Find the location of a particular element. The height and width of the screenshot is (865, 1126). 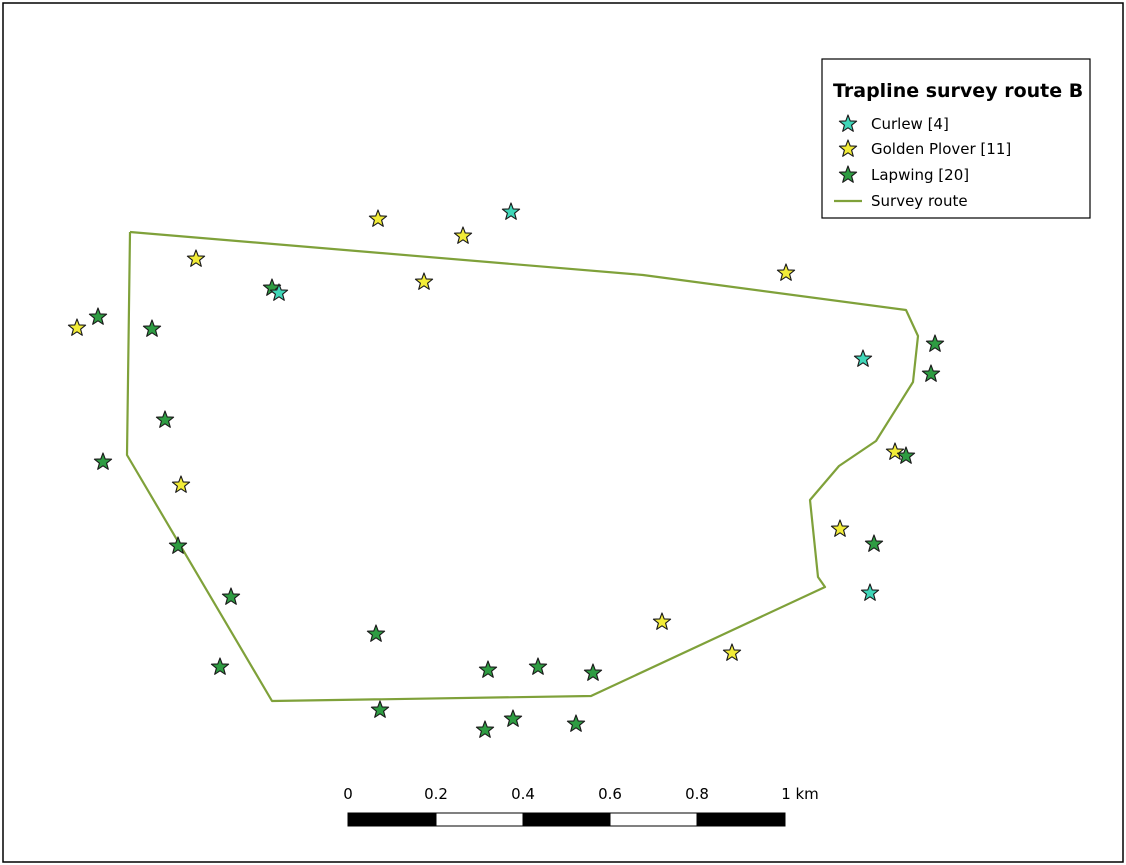

lapwing-star-icon-shape is located at coordinates (848, 174).